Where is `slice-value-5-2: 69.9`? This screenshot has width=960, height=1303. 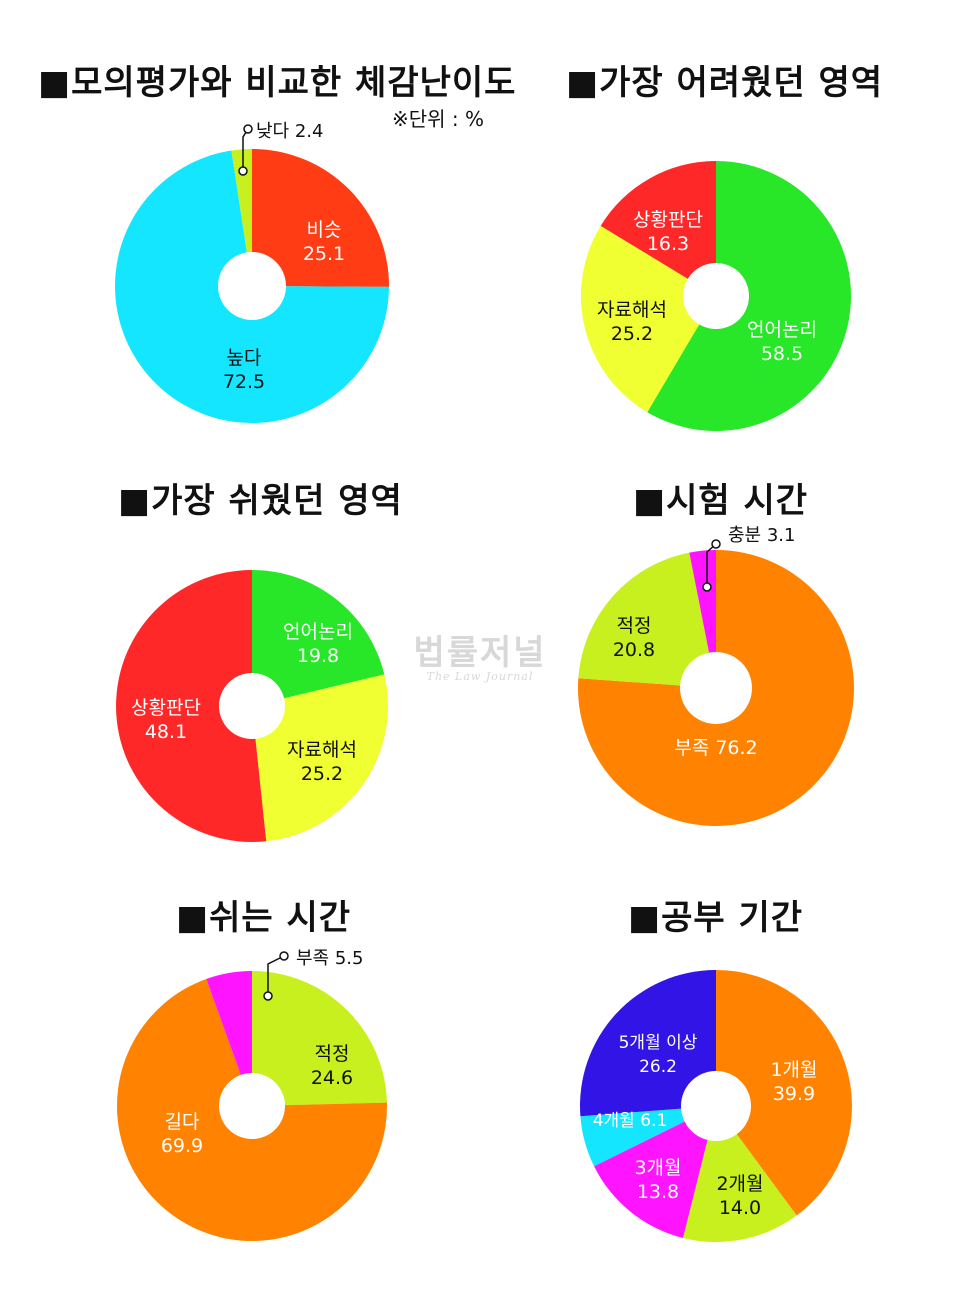
slice-value-5-2: 69.9 is located at coordinates (182, 1146).